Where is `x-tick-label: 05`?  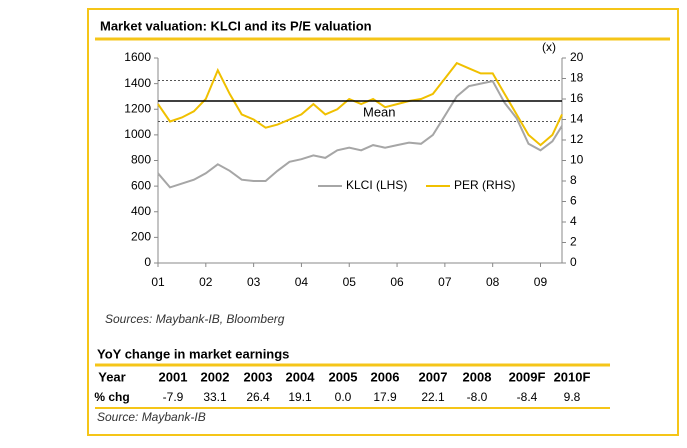
x-tick-label: 05 is located at coordinates (350, 282).